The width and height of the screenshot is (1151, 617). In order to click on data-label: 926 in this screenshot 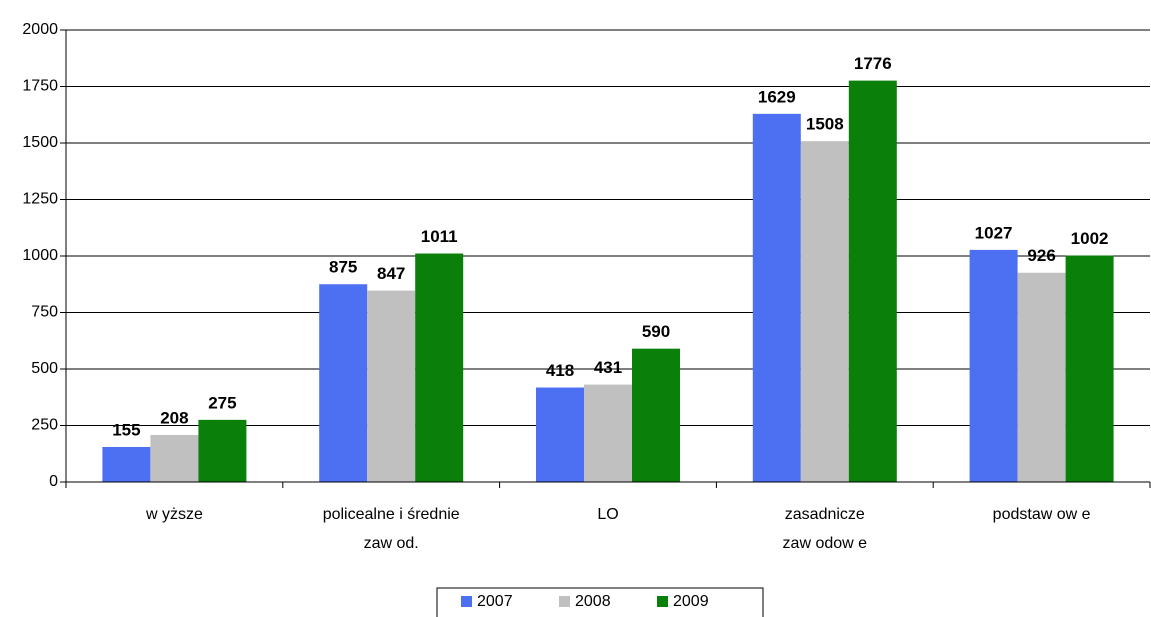, I will do `click(1041, 255)`.